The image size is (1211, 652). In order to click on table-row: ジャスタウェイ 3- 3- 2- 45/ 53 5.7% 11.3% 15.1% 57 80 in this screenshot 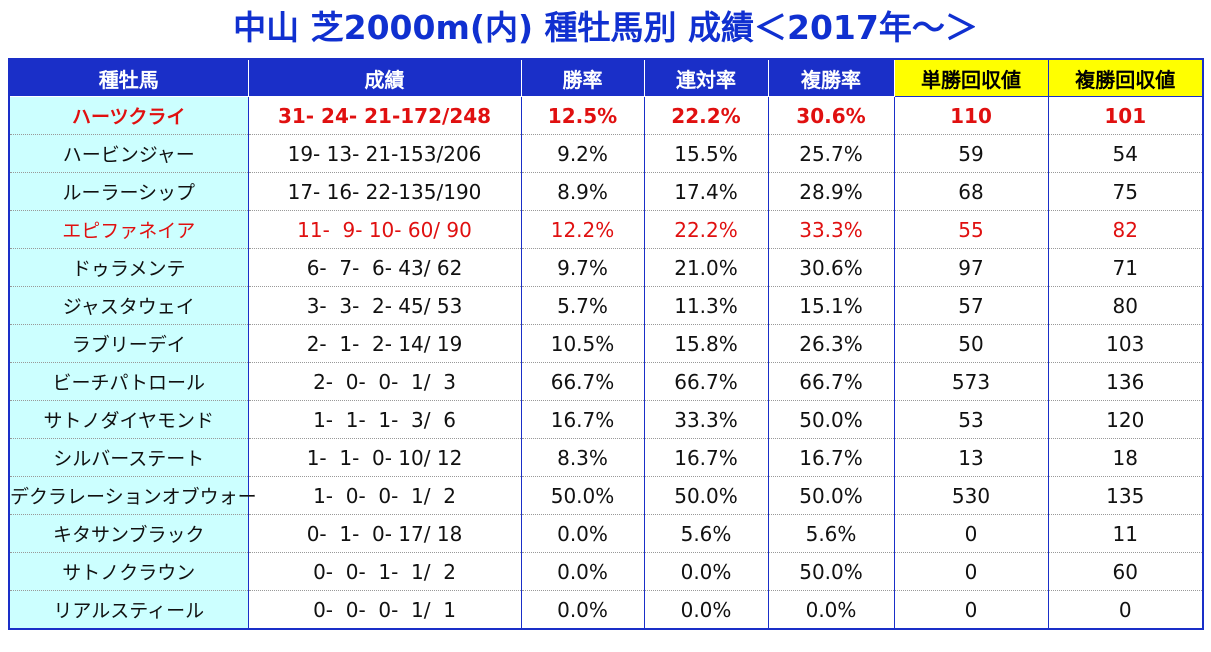, I will do `click(606, 305)`.